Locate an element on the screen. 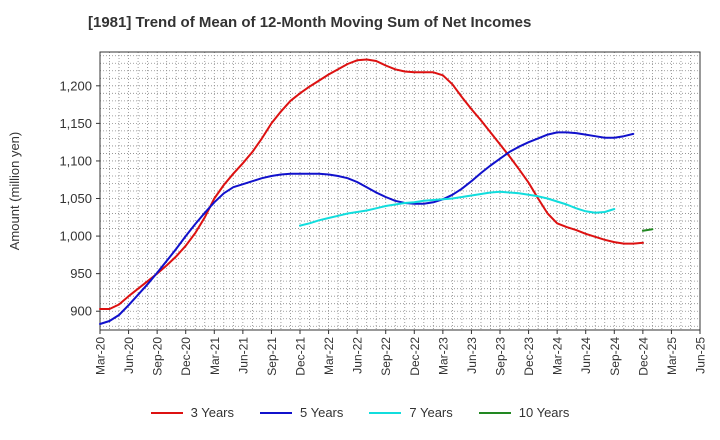 The image size is (720, 440). x-tick-label: Mar-20 is located at coordinates (101, 356).